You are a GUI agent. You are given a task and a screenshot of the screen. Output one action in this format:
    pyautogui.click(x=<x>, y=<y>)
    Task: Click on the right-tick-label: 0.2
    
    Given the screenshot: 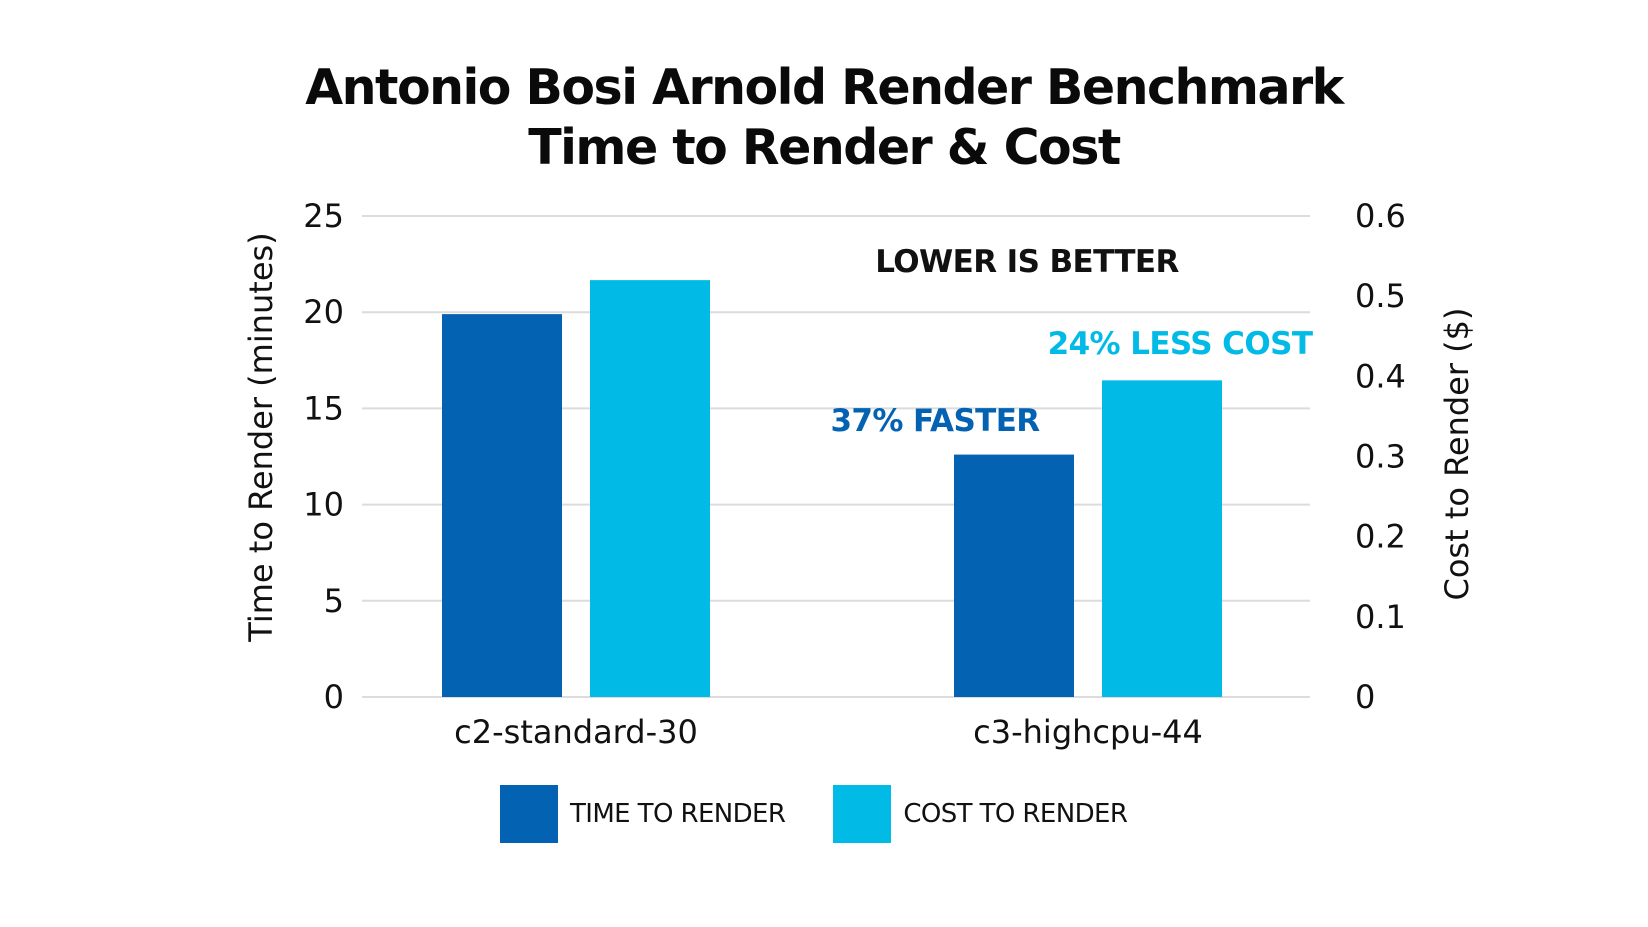 What is the action you would take?
    pyautogui.click(x=1380, y=537)
    